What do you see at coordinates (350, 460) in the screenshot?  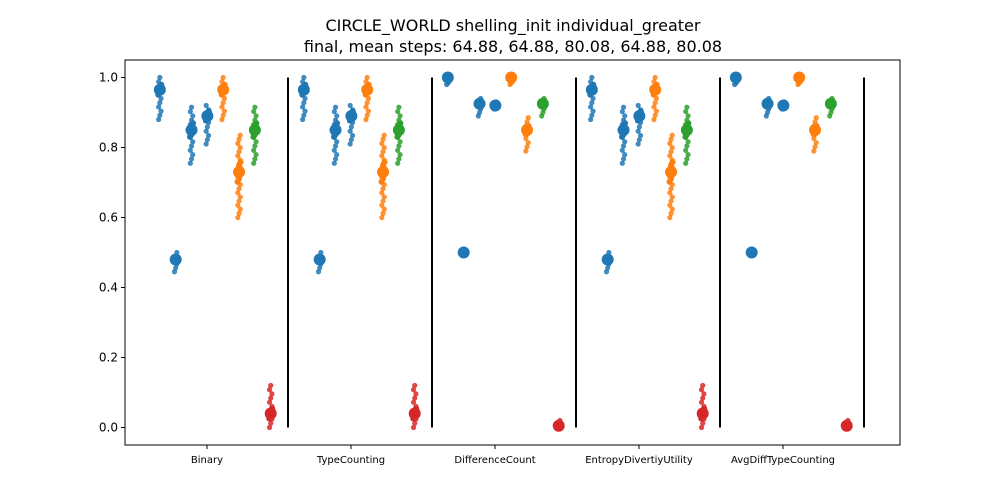 I see `x-tick-label: TypeCounting` at bounding box center [350, 460].